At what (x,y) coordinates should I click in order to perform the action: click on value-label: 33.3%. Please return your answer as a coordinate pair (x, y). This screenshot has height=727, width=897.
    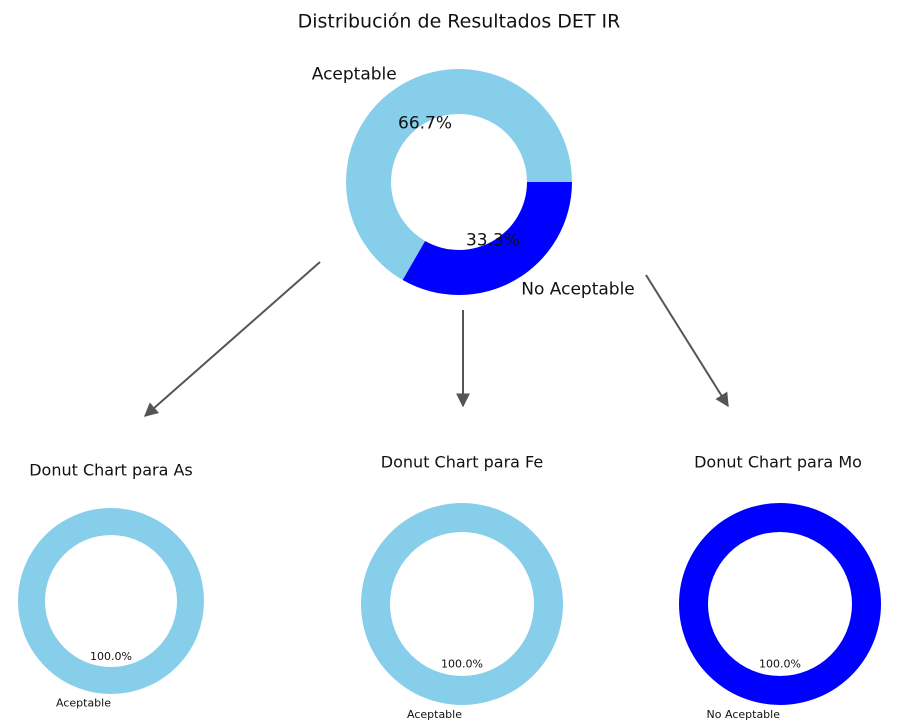
    Looking at the image, I should click on (493, 241).